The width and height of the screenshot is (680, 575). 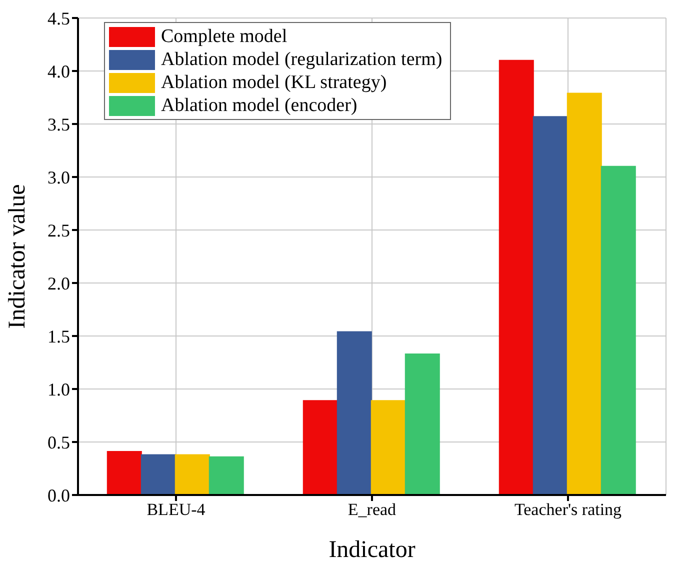 I want to click on x-tick-label: BLEU-4, so click(x=176, y=510).